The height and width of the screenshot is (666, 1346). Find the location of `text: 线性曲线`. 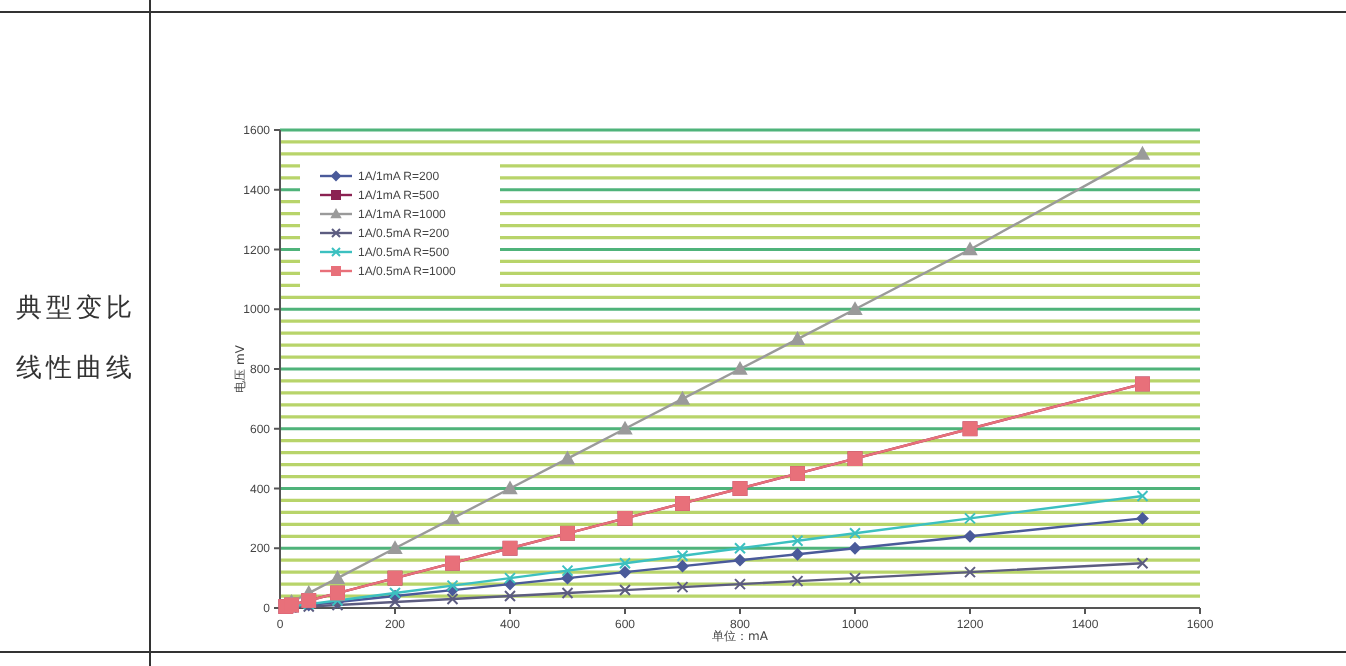

text: 线性曲线 is located at coordinates (76, 369).